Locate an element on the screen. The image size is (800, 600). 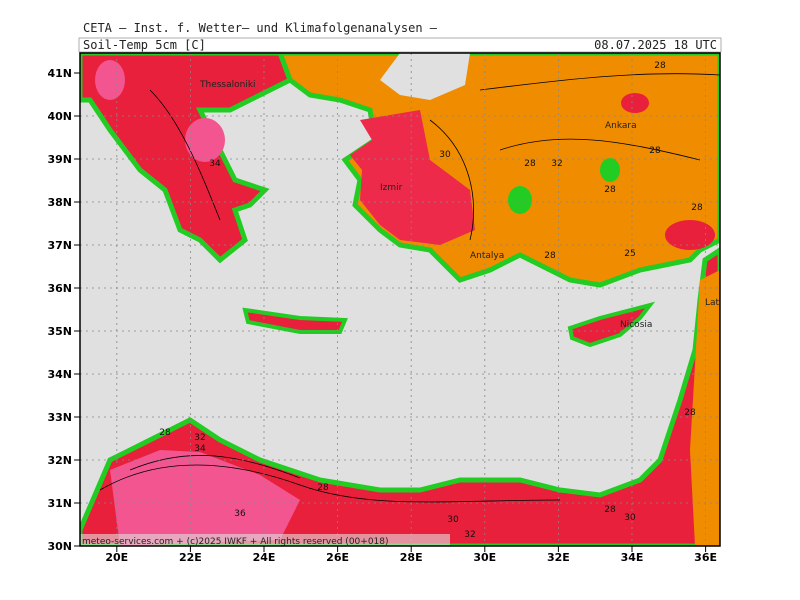
lat-label: 35N is located at coordinates (59, 331).